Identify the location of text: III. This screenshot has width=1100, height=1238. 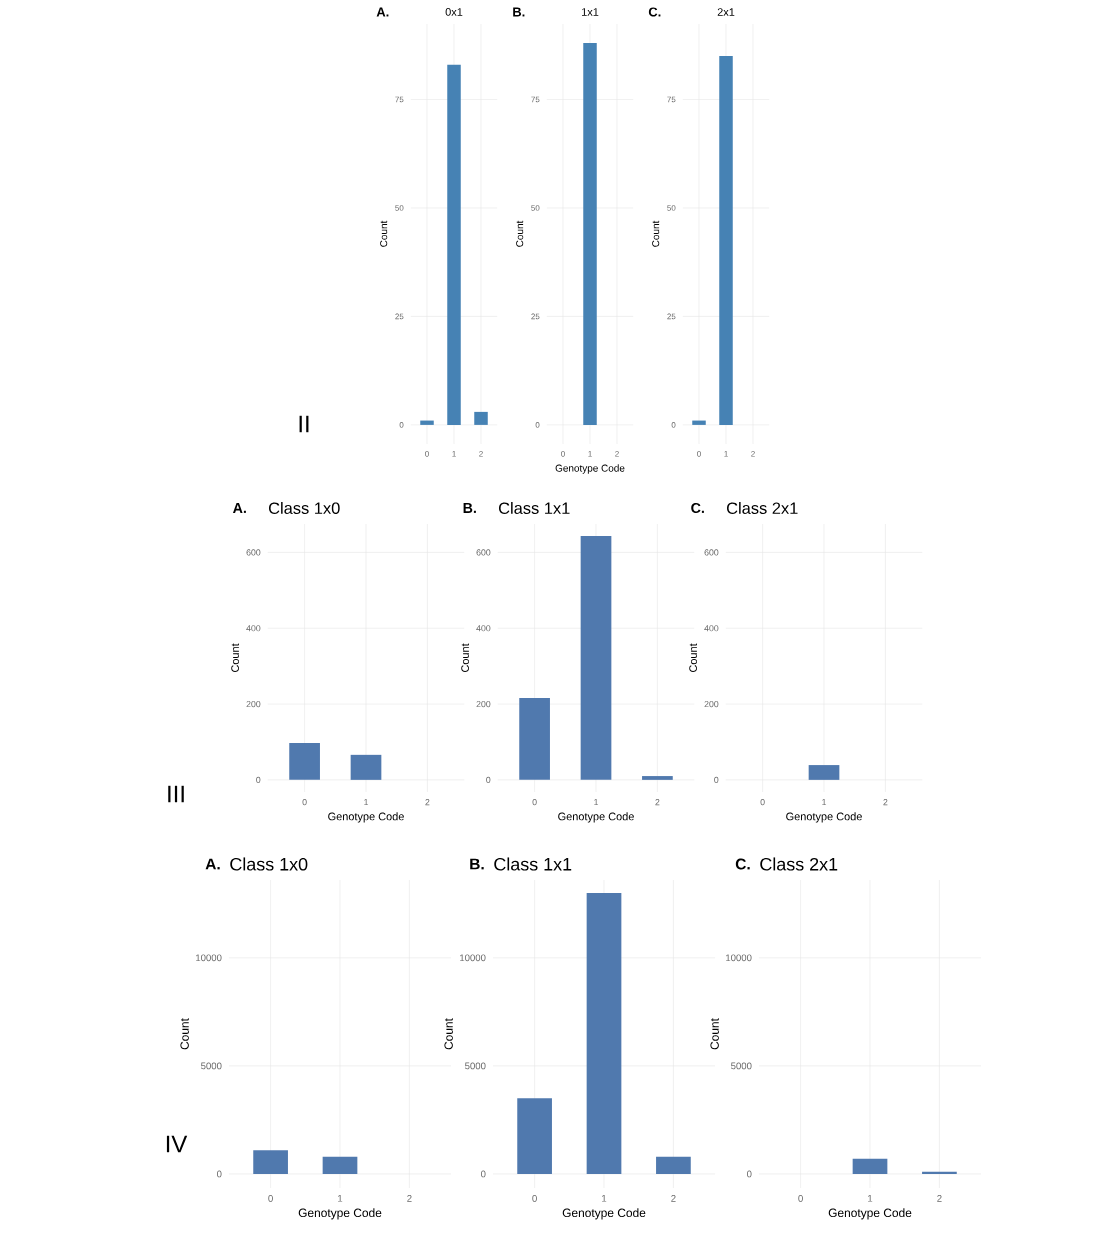
(176, 794).